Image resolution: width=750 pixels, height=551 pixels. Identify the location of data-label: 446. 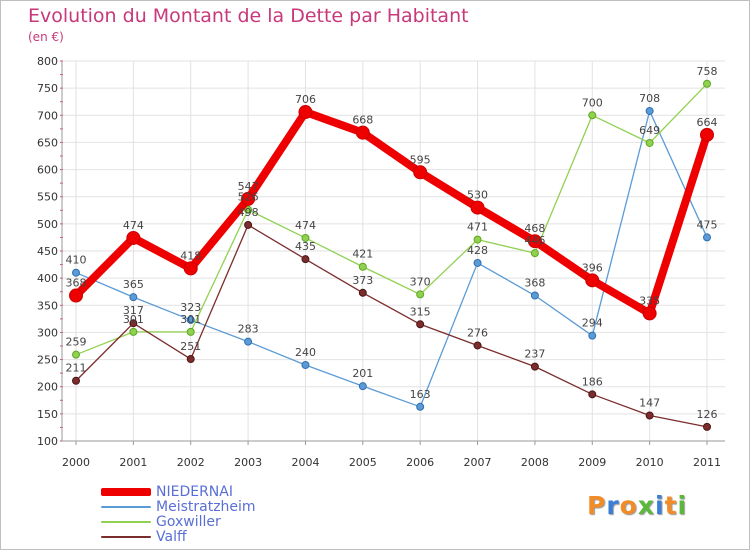
(534, 240).